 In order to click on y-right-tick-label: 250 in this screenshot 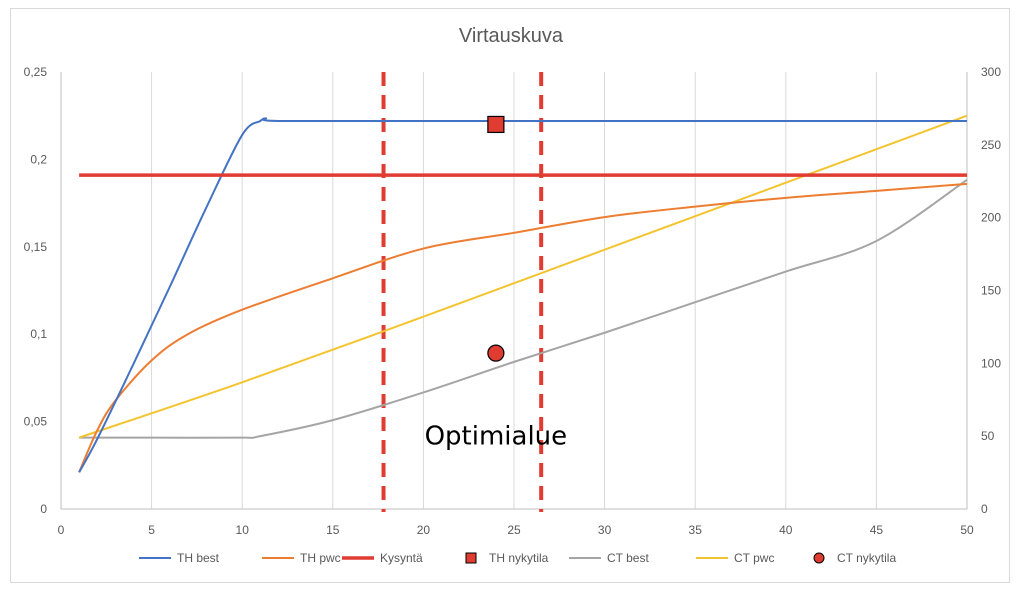, I will do `click(991, 145)`.